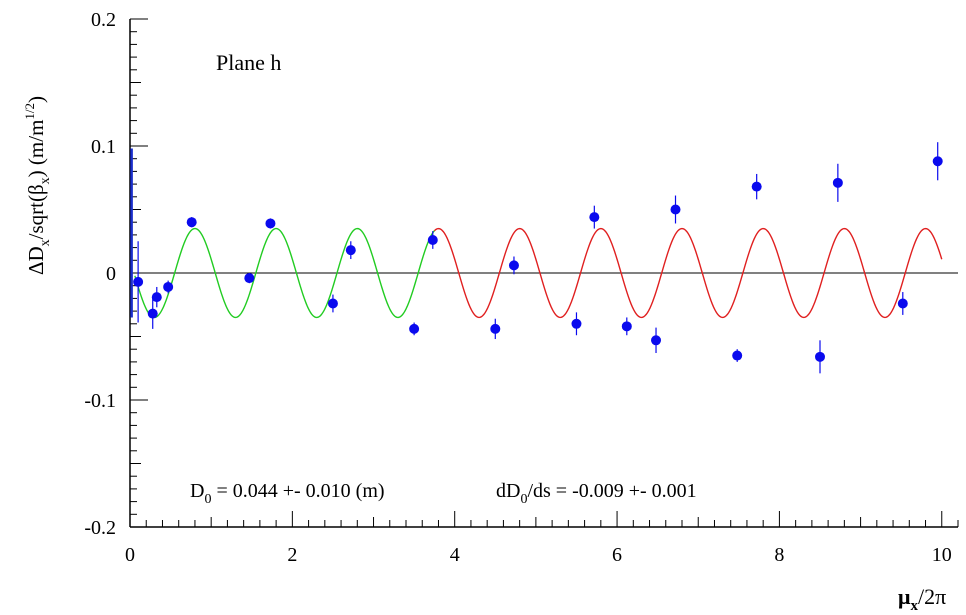 This screenshot has height=615, width=966. I want to click on y-label-mid: /sqrt(β, so click(36, 211).